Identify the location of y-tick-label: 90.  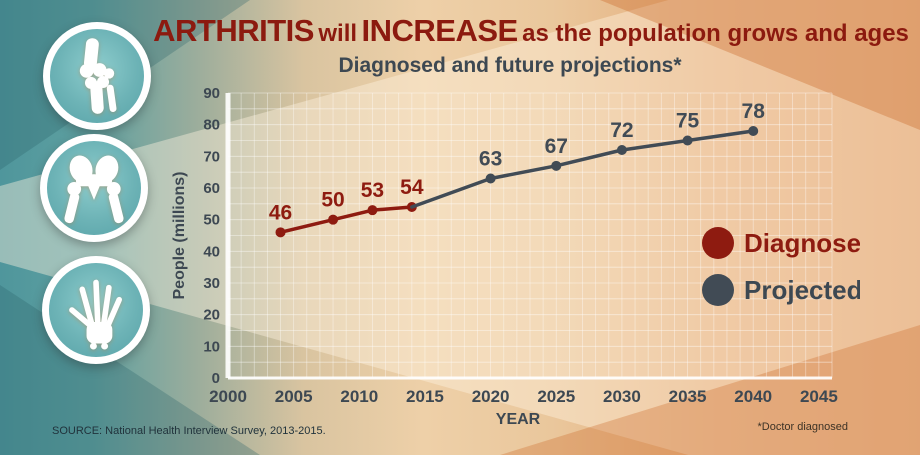
(211, 93).